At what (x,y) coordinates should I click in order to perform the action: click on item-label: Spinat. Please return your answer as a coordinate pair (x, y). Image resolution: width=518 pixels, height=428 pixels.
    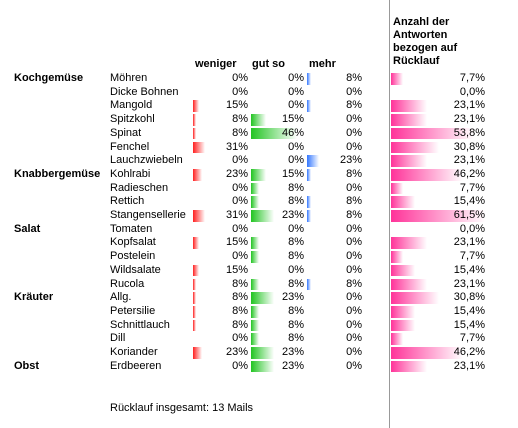
    Looking at the image, I should click on (126, 132).